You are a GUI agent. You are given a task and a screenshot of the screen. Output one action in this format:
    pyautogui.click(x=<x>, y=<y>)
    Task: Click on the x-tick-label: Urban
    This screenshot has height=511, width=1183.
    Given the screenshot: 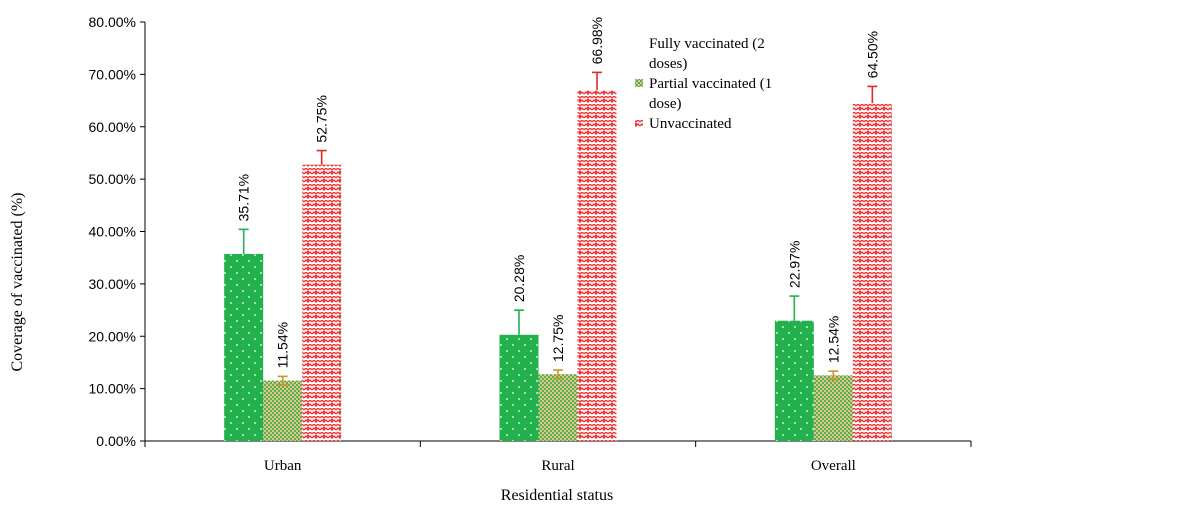 What is the action you would take?
    pyautogui.click(x=283, y=466)
    